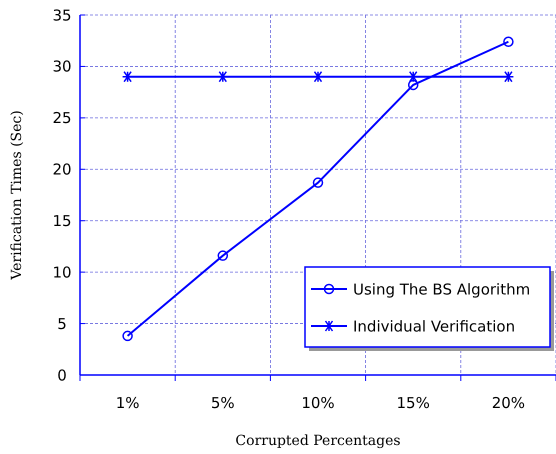 The image size is (556, 454). What do you see at coordinates (62, 272) in the screenshot?
I see `y-tick-label: 10` at bounding box center [62, 272].